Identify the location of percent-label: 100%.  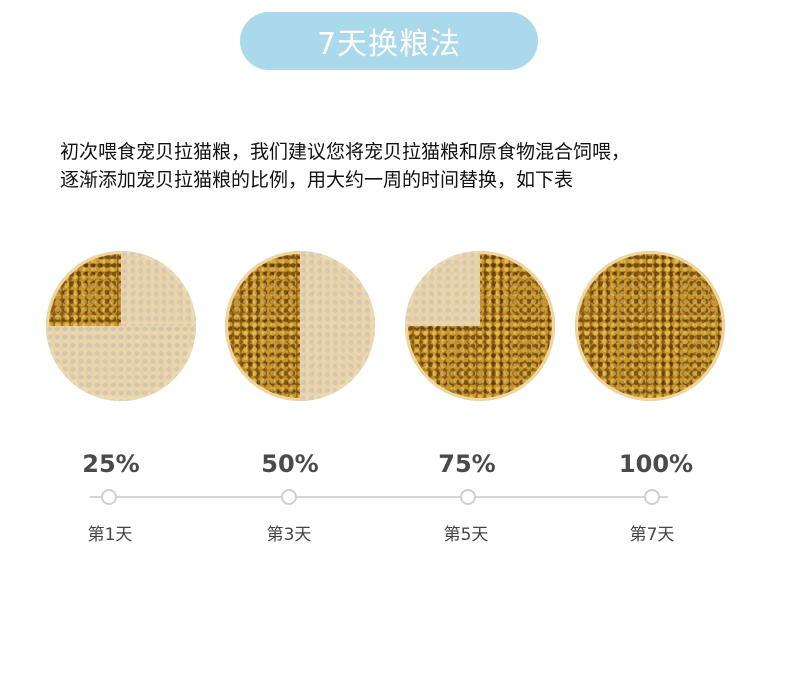
(656, 464).